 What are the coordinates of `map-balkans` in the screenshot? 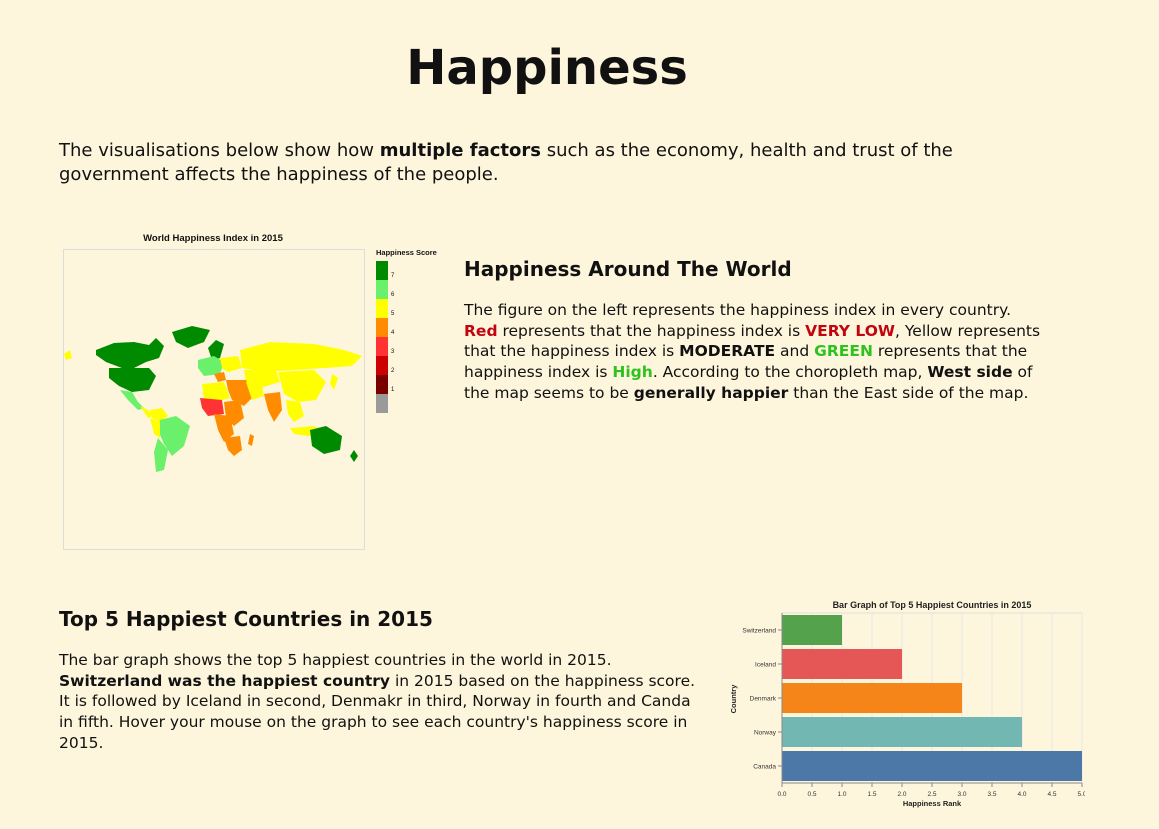 It's located at (220, 377).